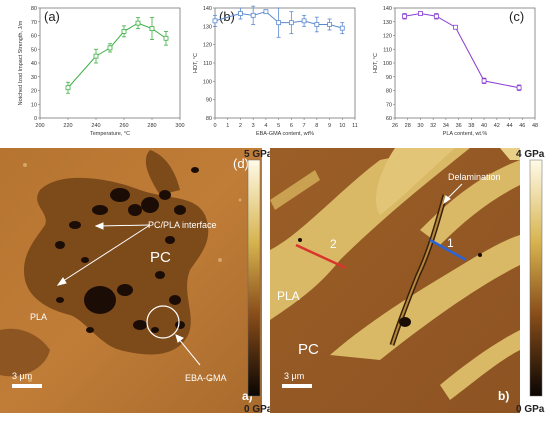 The width and height of the screenshot is (550, 422). I want to click on panel-letter: (b), so click(227, 16).